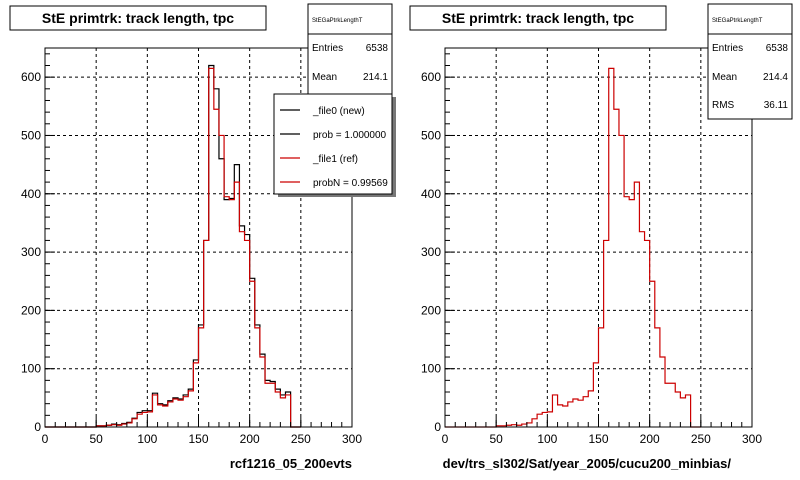 This screenshot has height=480, width=800. Describe the element at coordinates (352, 439) in the screenshot. I see `left-xtick-label-6: 300` at that location.